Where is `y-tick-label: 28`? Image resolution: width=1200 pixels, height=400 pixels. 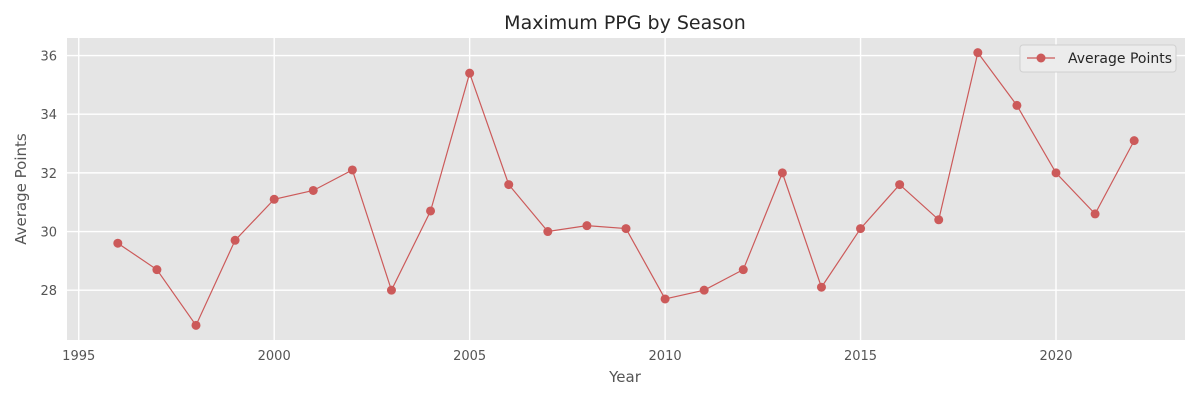
y-tick-label: 28 is located at coordinates (48, 291).